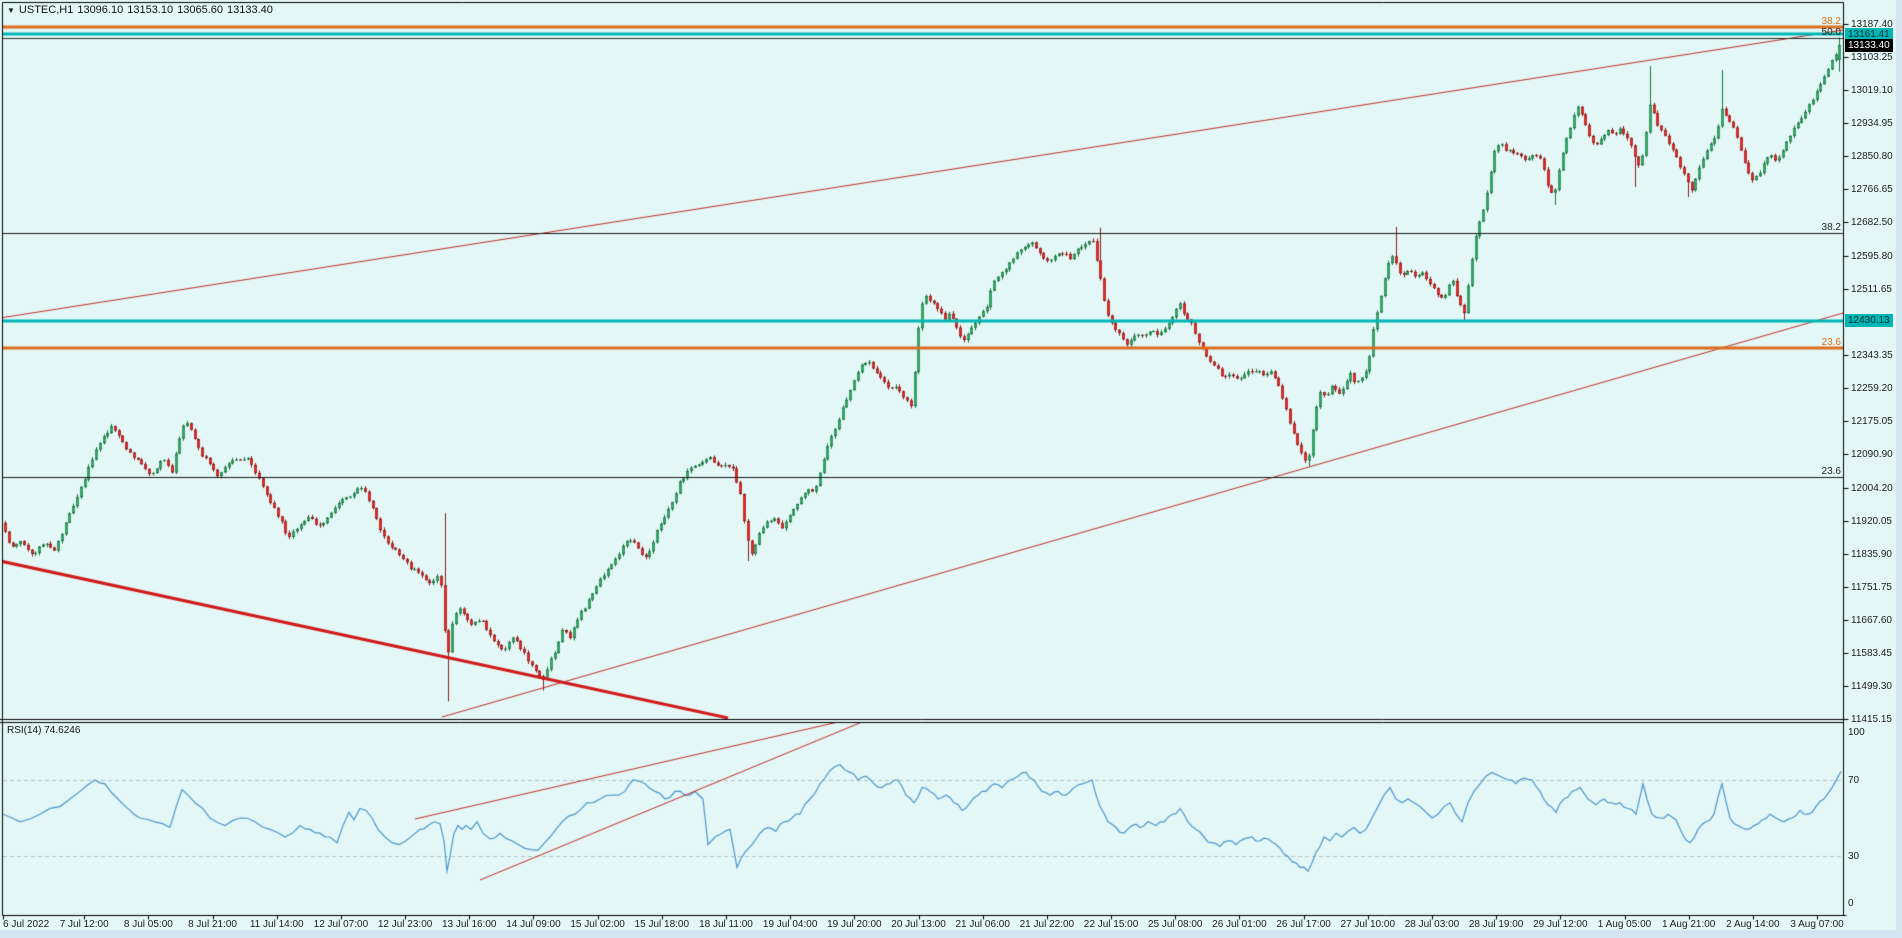  I want to click on price-axis-label: 11499.30, so click(1871, 686).